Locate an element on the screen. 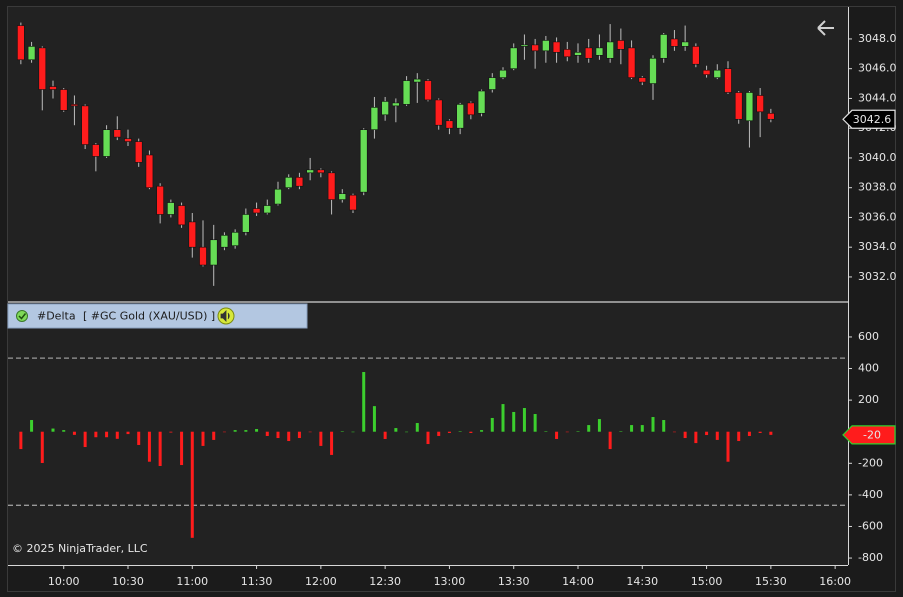 This screenshot has width=903, height=597. x-tick-label: 10:30 is located at coordinates (128, 581).